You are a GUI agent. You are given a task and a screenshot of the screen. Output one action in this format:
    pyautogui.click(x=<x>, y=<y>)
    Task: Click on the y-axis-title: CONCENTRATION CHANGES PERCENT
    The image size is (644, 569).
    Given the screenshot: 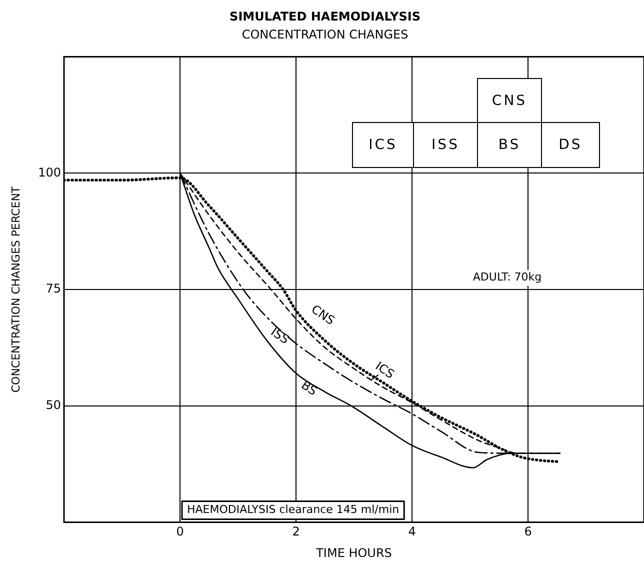 What is the action you would take?
    pyautogui.click(x=15, y=289)
    